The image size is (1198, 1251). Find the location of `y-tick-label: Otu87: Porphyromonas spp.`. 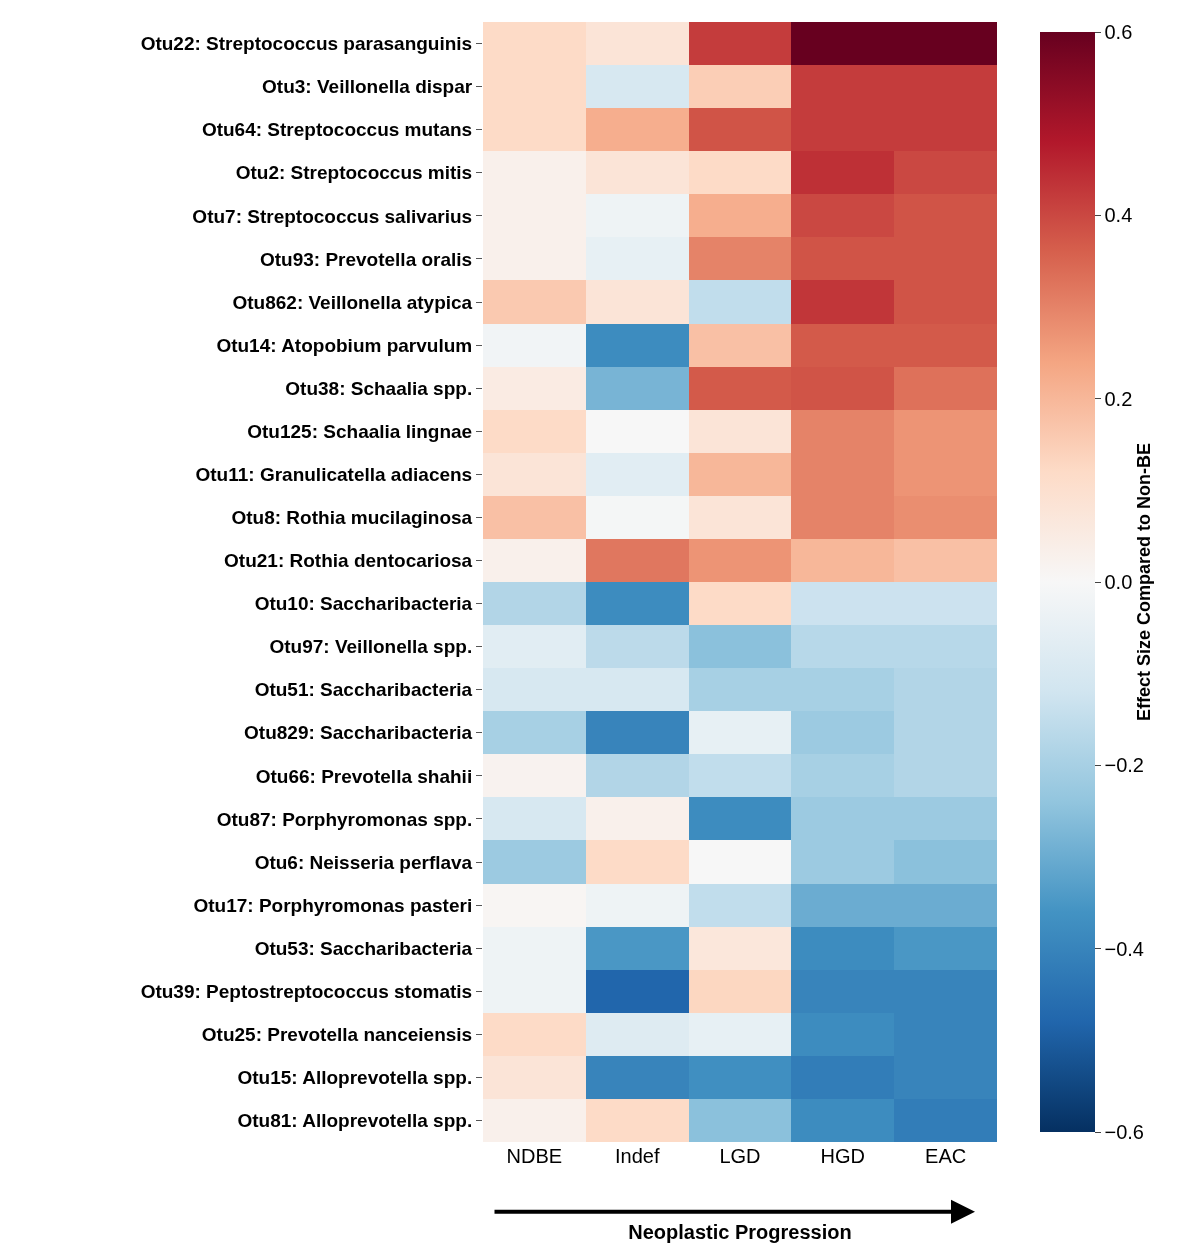

y-tick-label: Otu87: Porphyromonas spp. is located at coordinates (344, 819).